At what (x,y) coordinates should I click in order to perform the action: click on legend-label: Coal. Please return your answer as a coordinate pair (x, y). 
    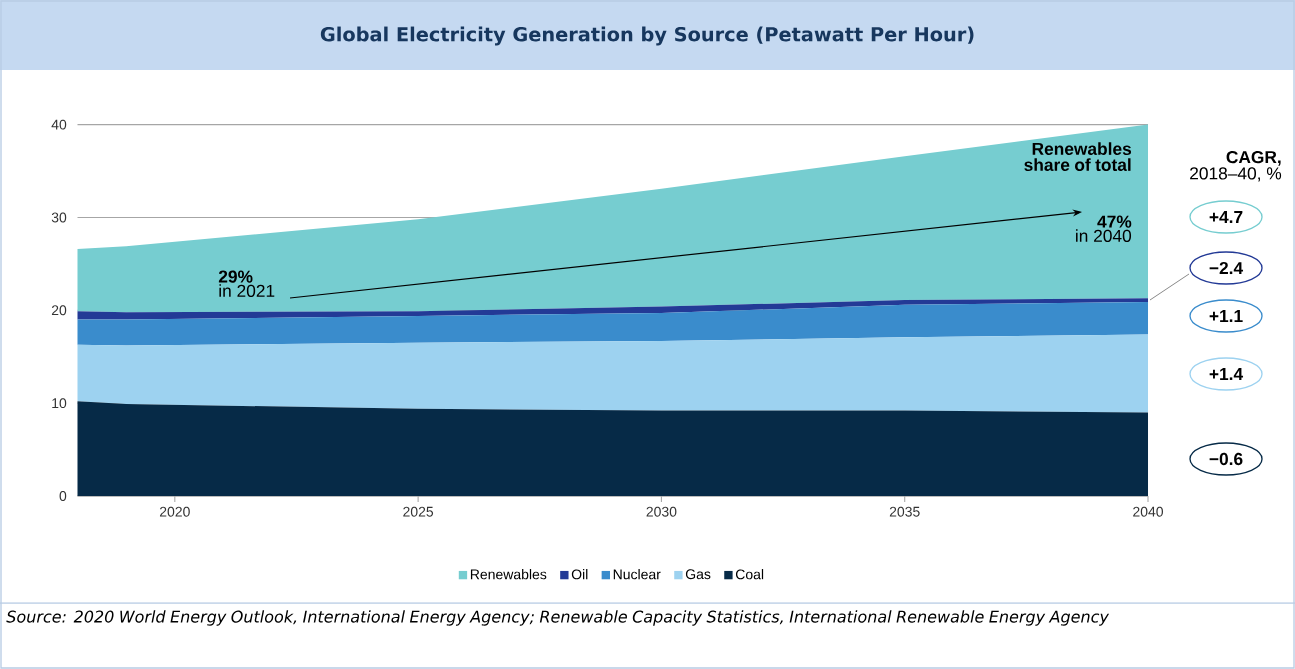
    Looking at the image, I should click on (749, 574).